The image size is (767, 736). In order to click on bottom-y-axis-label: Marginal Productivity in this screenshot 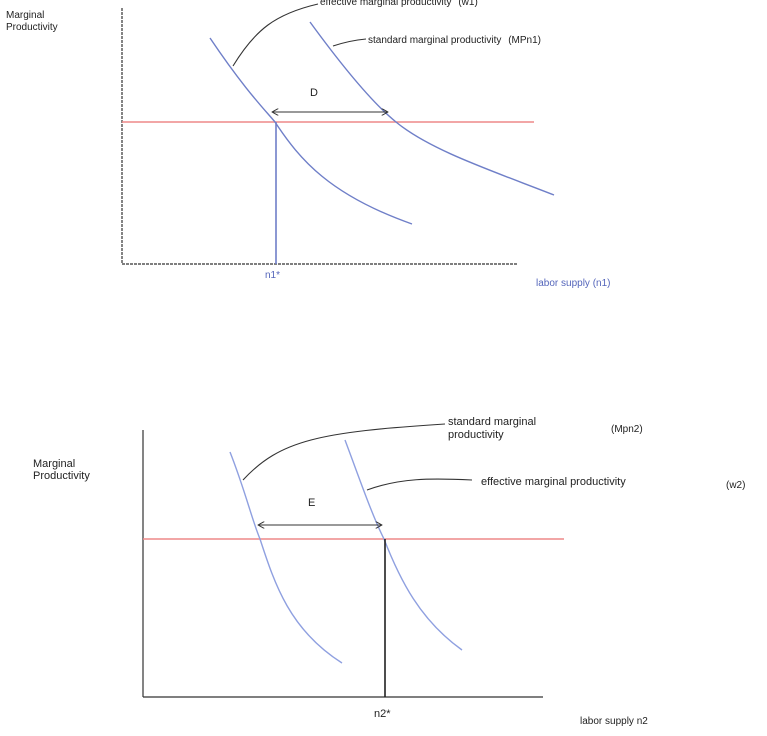, I will do `click(61, 470)`.